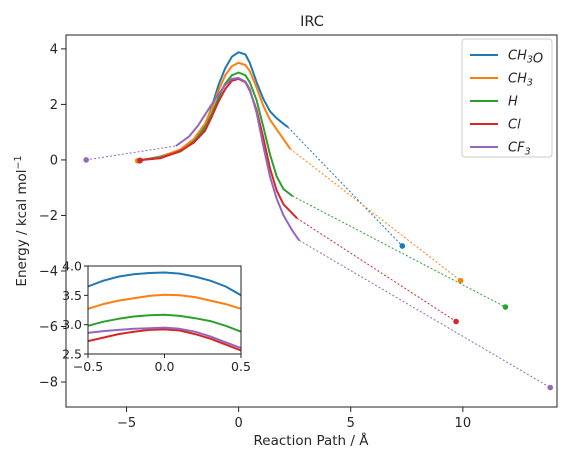  I want to click on inset-plot: −0.5 0.0 0.5 2.5 3.0 3.5 4.0, so click(156, 317).